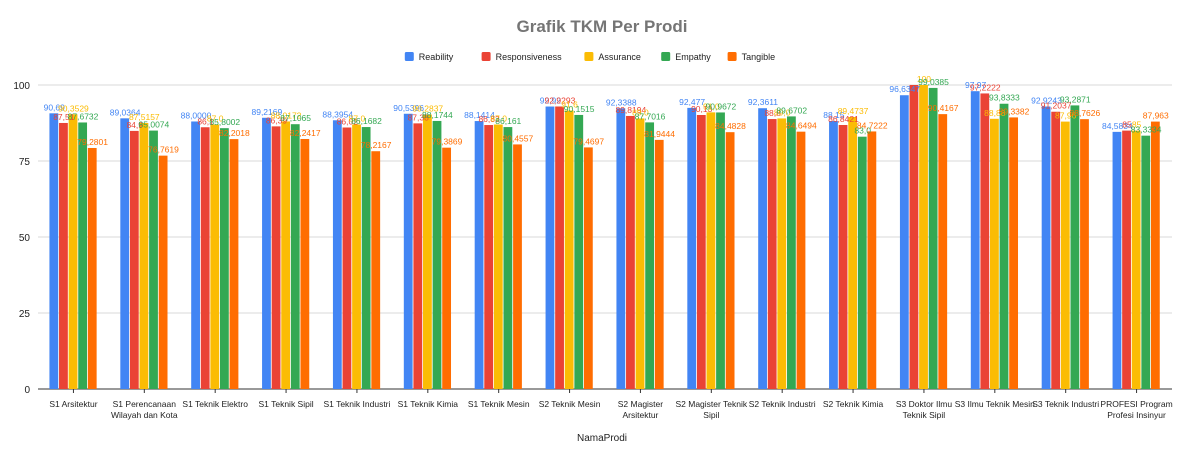  I want to click on data-label: 92,92, so click(551, 101).